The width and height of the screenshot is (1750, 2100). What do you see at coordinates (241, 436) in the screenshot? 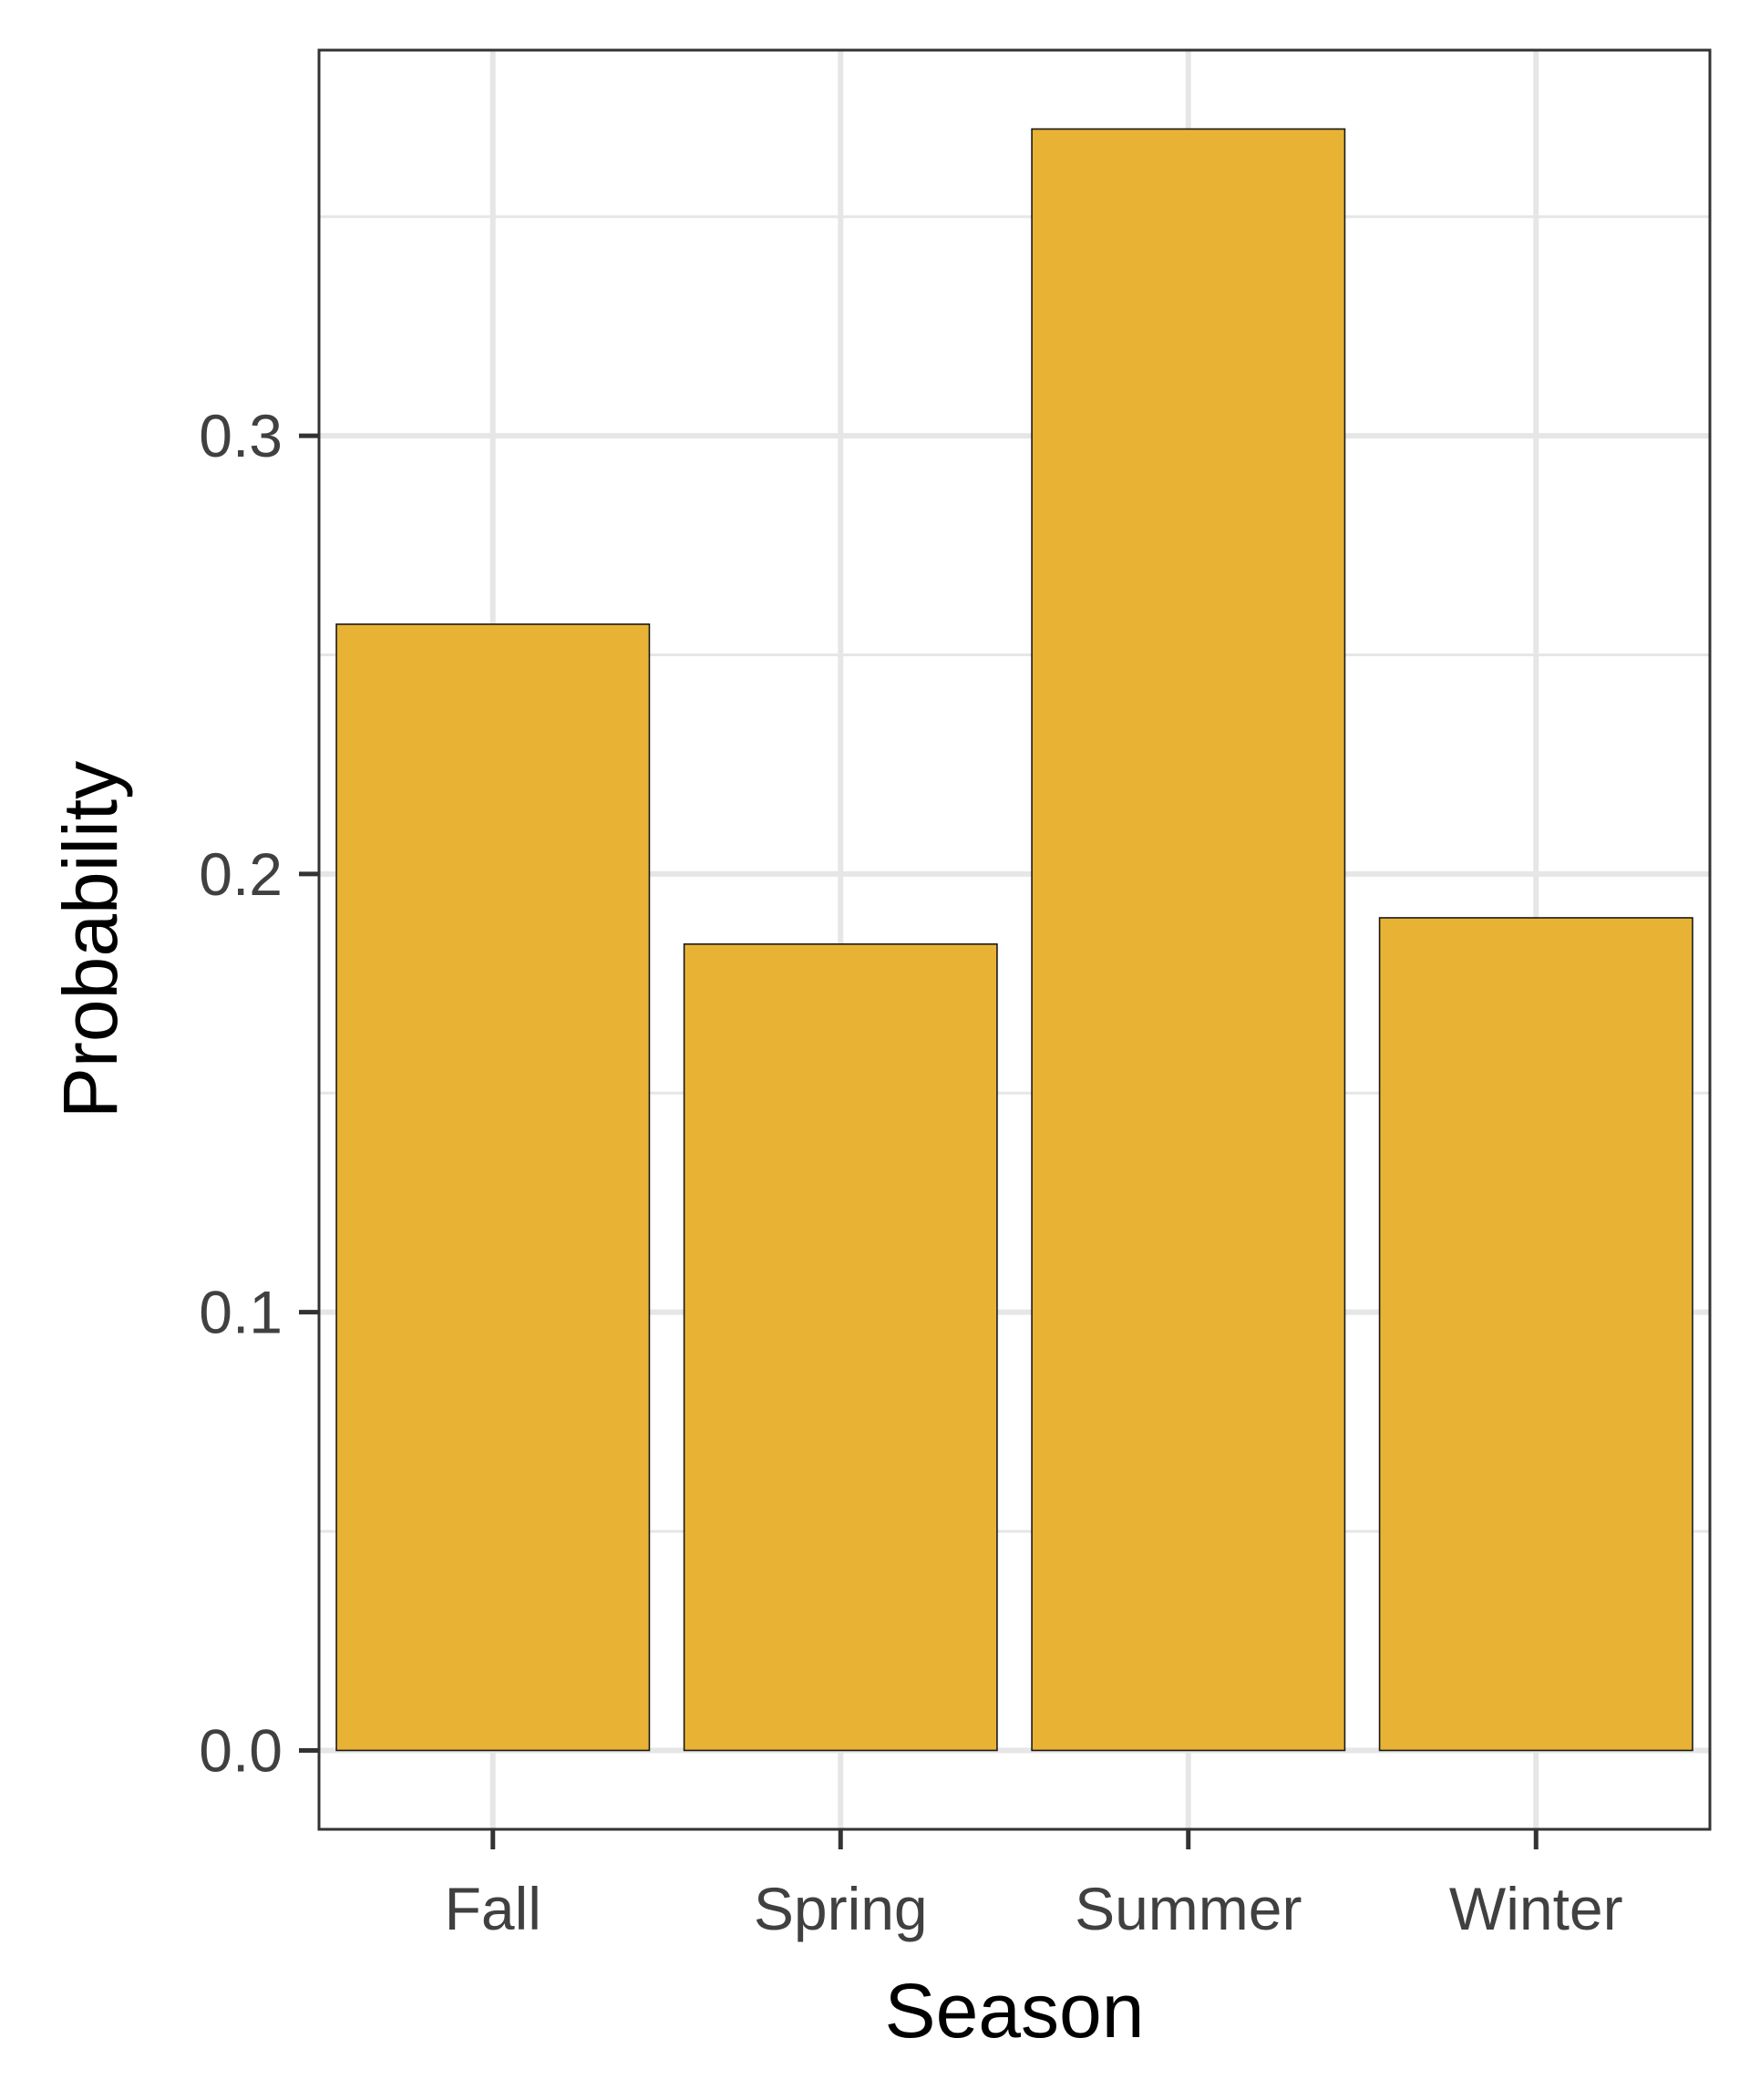
I see `y-tick-label: 0.3` at bounding box center [241, 436].